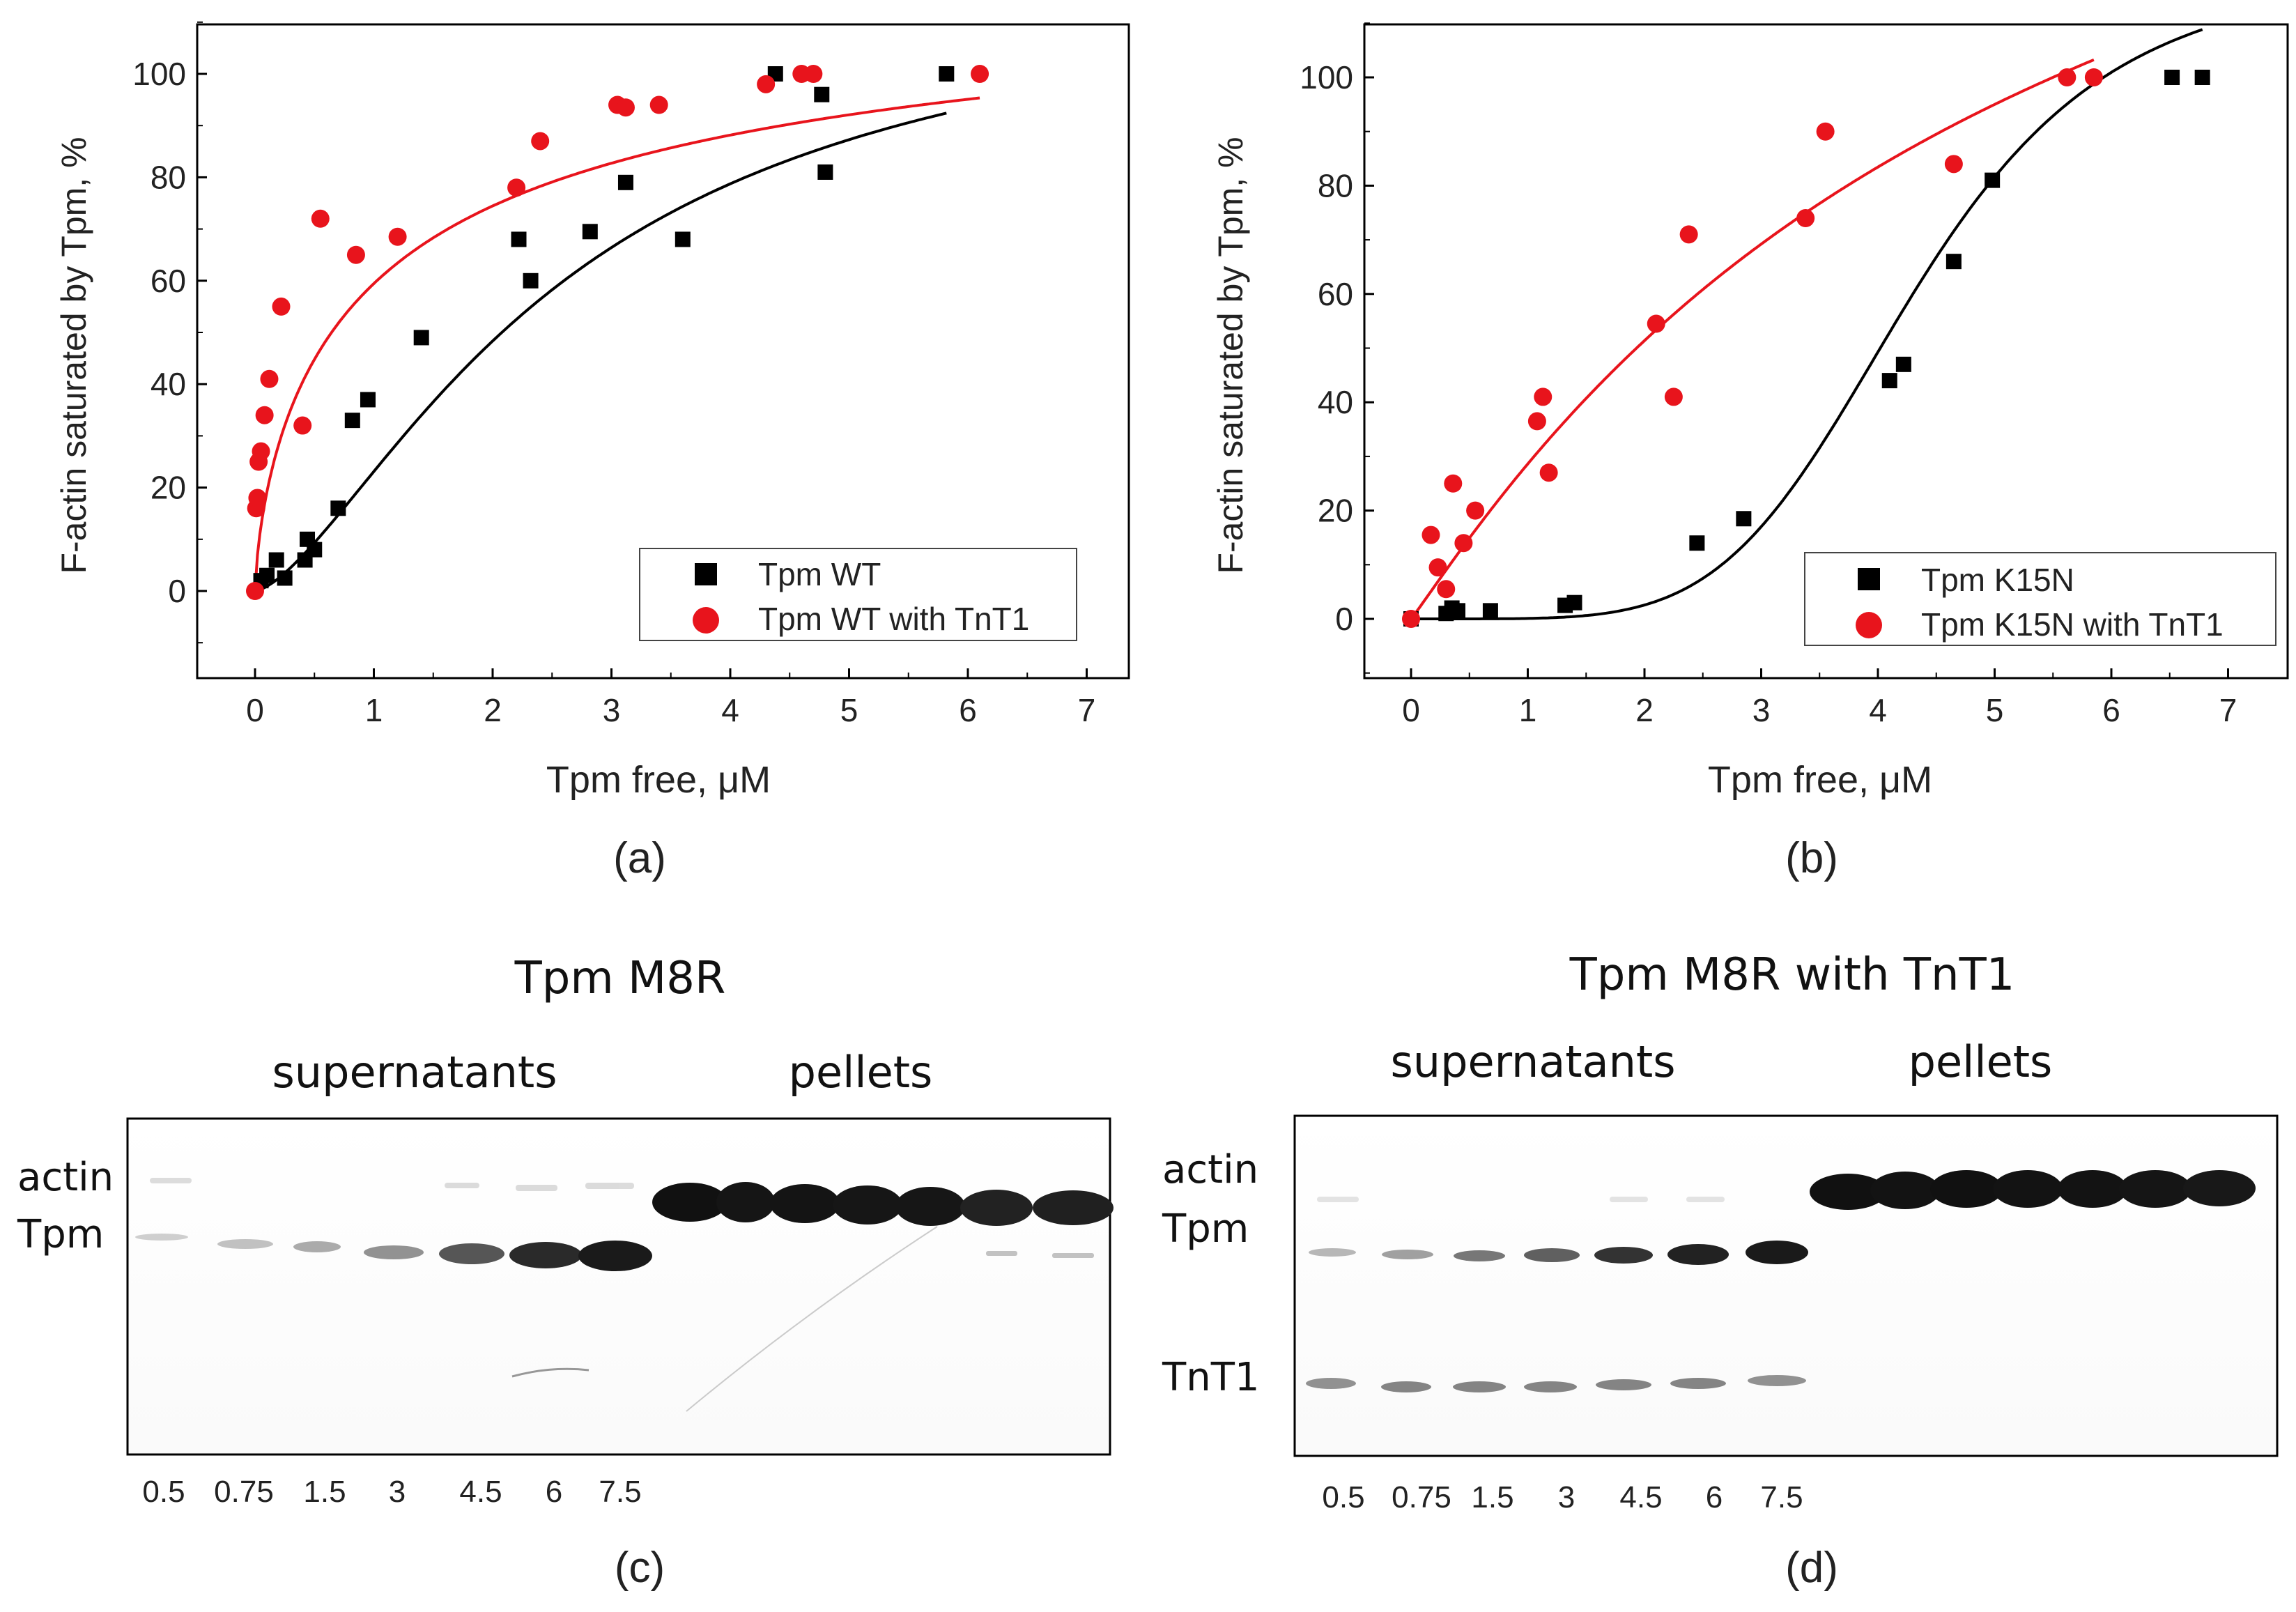 The width and height of the screenshot is (2296, 1612). Describe the element at coordinates (1781, 1497) in the screenshot. I see `gel-d-lane-label: 7.5` at that location.